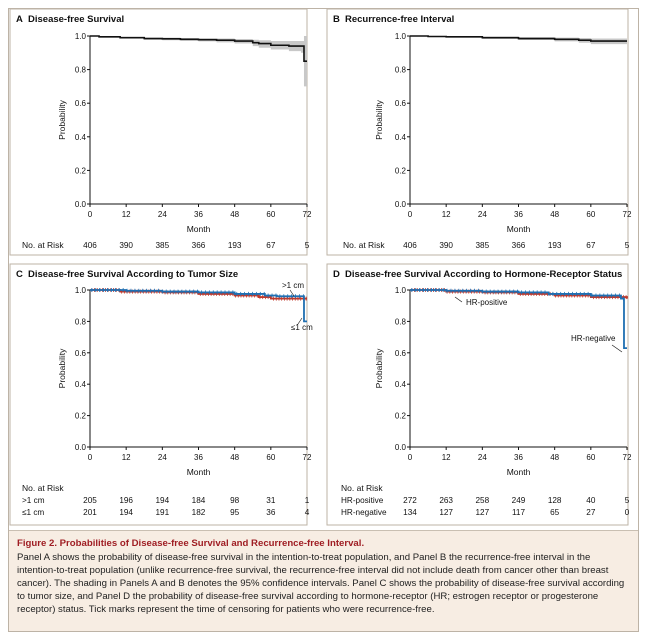 Image resolution: width=649 pixels, height=638 pixels. Describe the element at coordinates (487, 302) in the screenshot. I see `curve-label: HR-positive` at that location.